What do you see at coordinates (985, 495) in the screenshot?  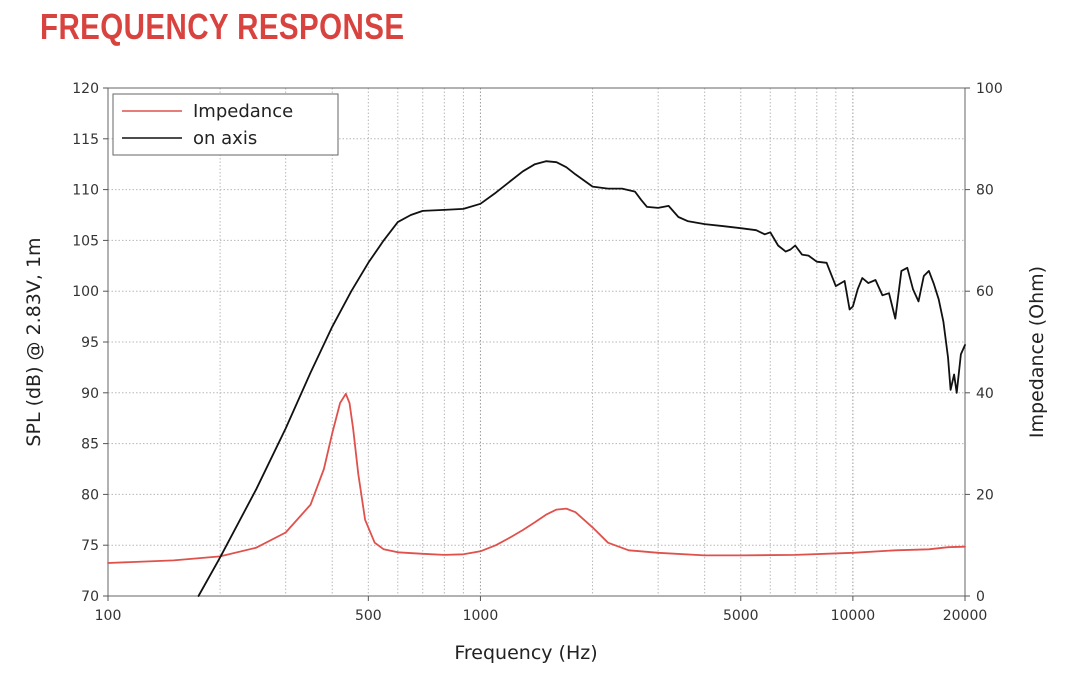 I see `y2-tick-label: 20` at bounding box center [985, 495].